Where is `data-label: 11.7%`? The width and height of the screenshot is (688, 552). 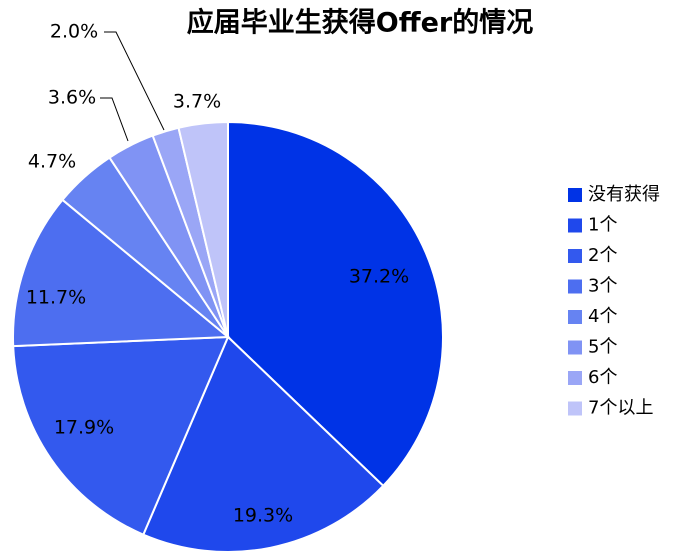 data-label: 11.7% is located at coordinates (56, 298).